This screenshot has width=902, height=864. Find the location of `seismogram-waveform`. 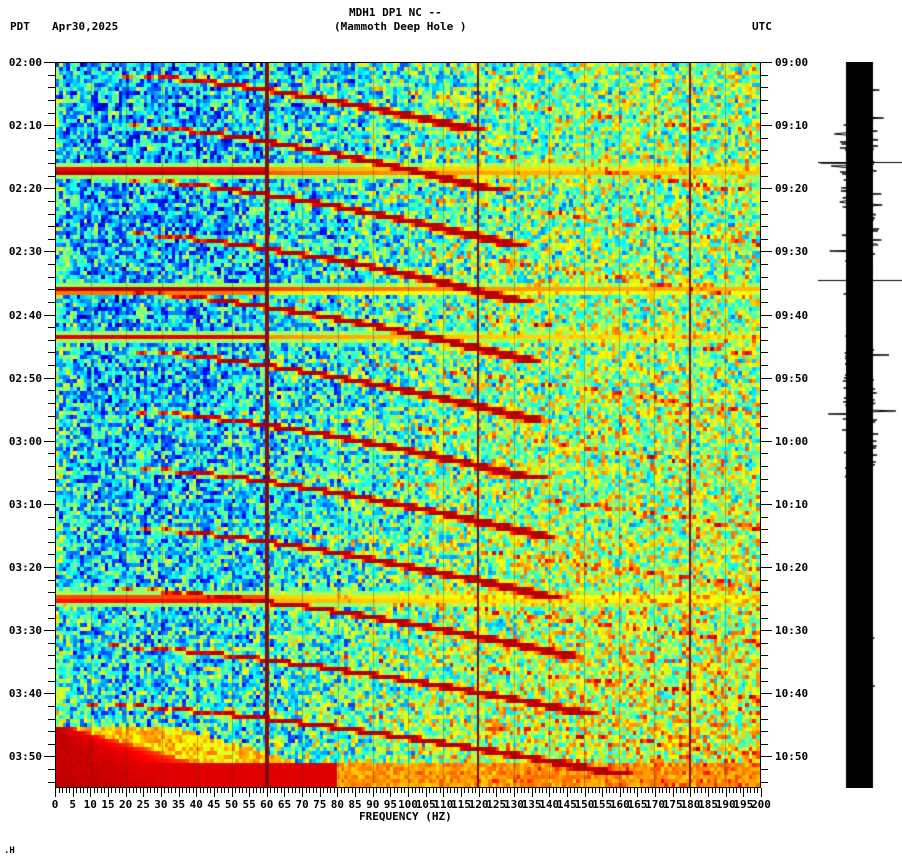

seismogram-waveform is located at coordinates (860, 425).